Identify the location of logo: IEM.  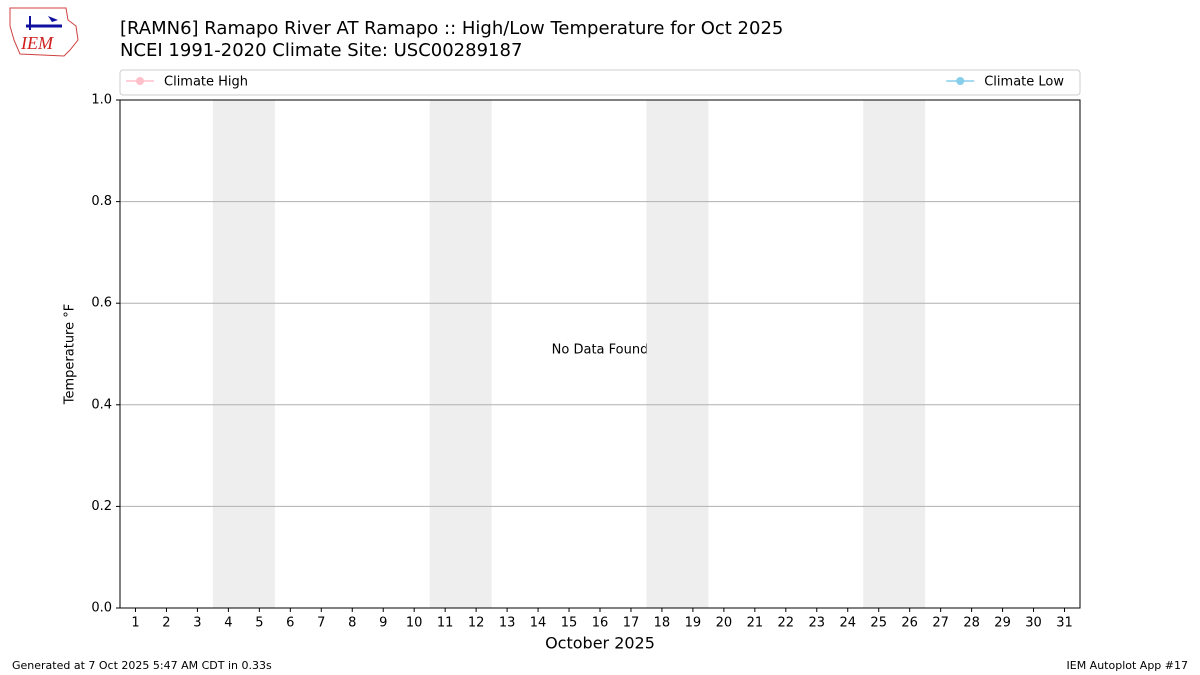
(44, 32).